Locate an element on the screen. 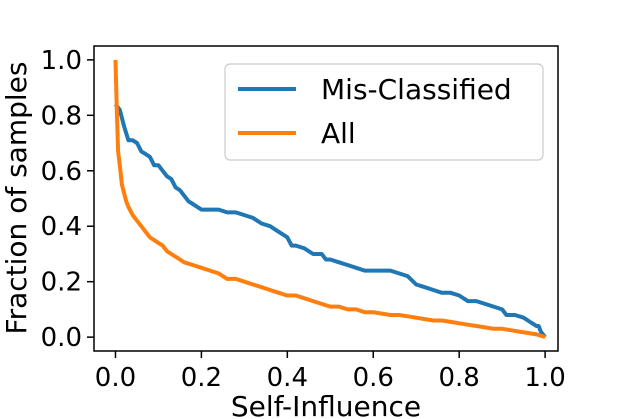 The width and height of the screenshot is (619, 419). x-tick-label: 0.2 is located at coordinates (201, 378).